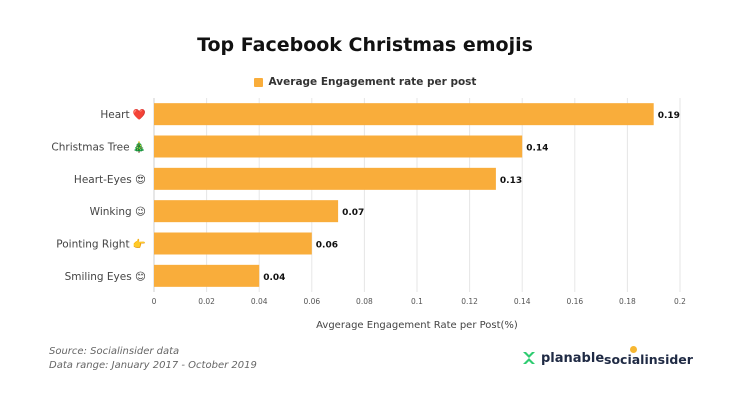  I want to click on x-tick-label: 0.16, so click(574, 301).